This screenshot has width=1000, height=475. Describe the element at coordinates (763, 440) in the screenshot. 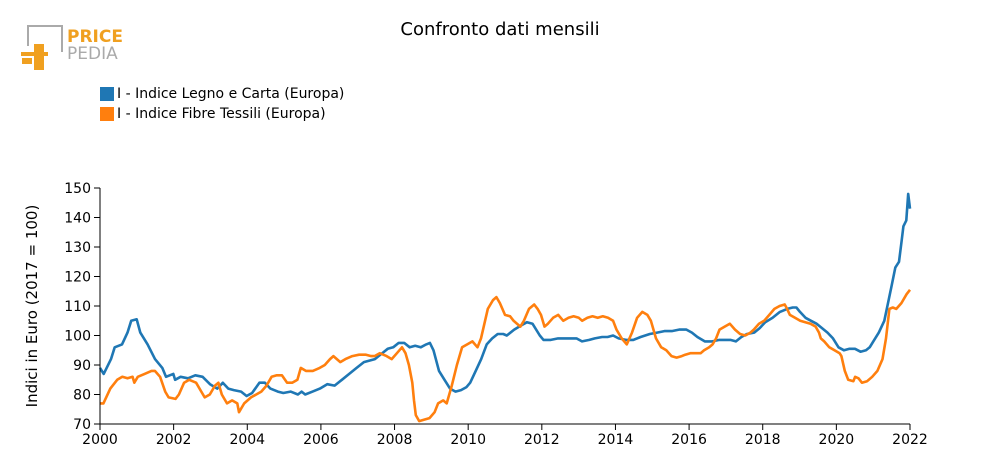

I see `x-tick-label: 2018` at that location.